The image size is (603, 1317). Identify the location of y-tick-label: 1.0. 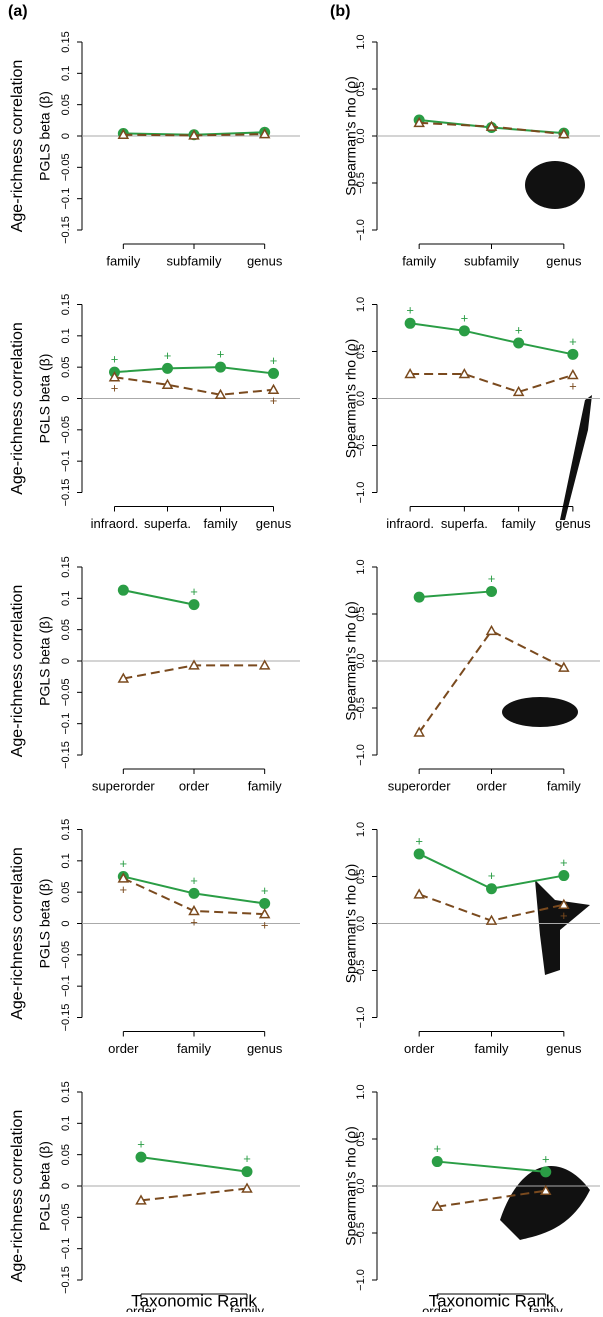
(361, 829).